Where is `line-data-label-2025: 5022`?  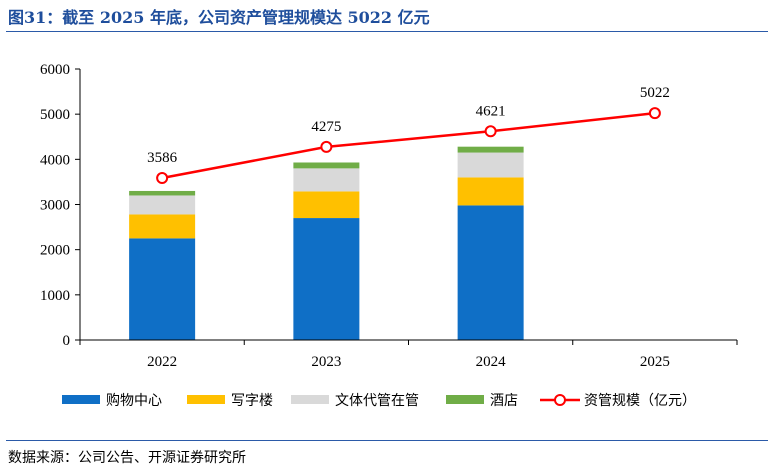 line-data-label-2025: 5022 is located at coordinates (655, 93).